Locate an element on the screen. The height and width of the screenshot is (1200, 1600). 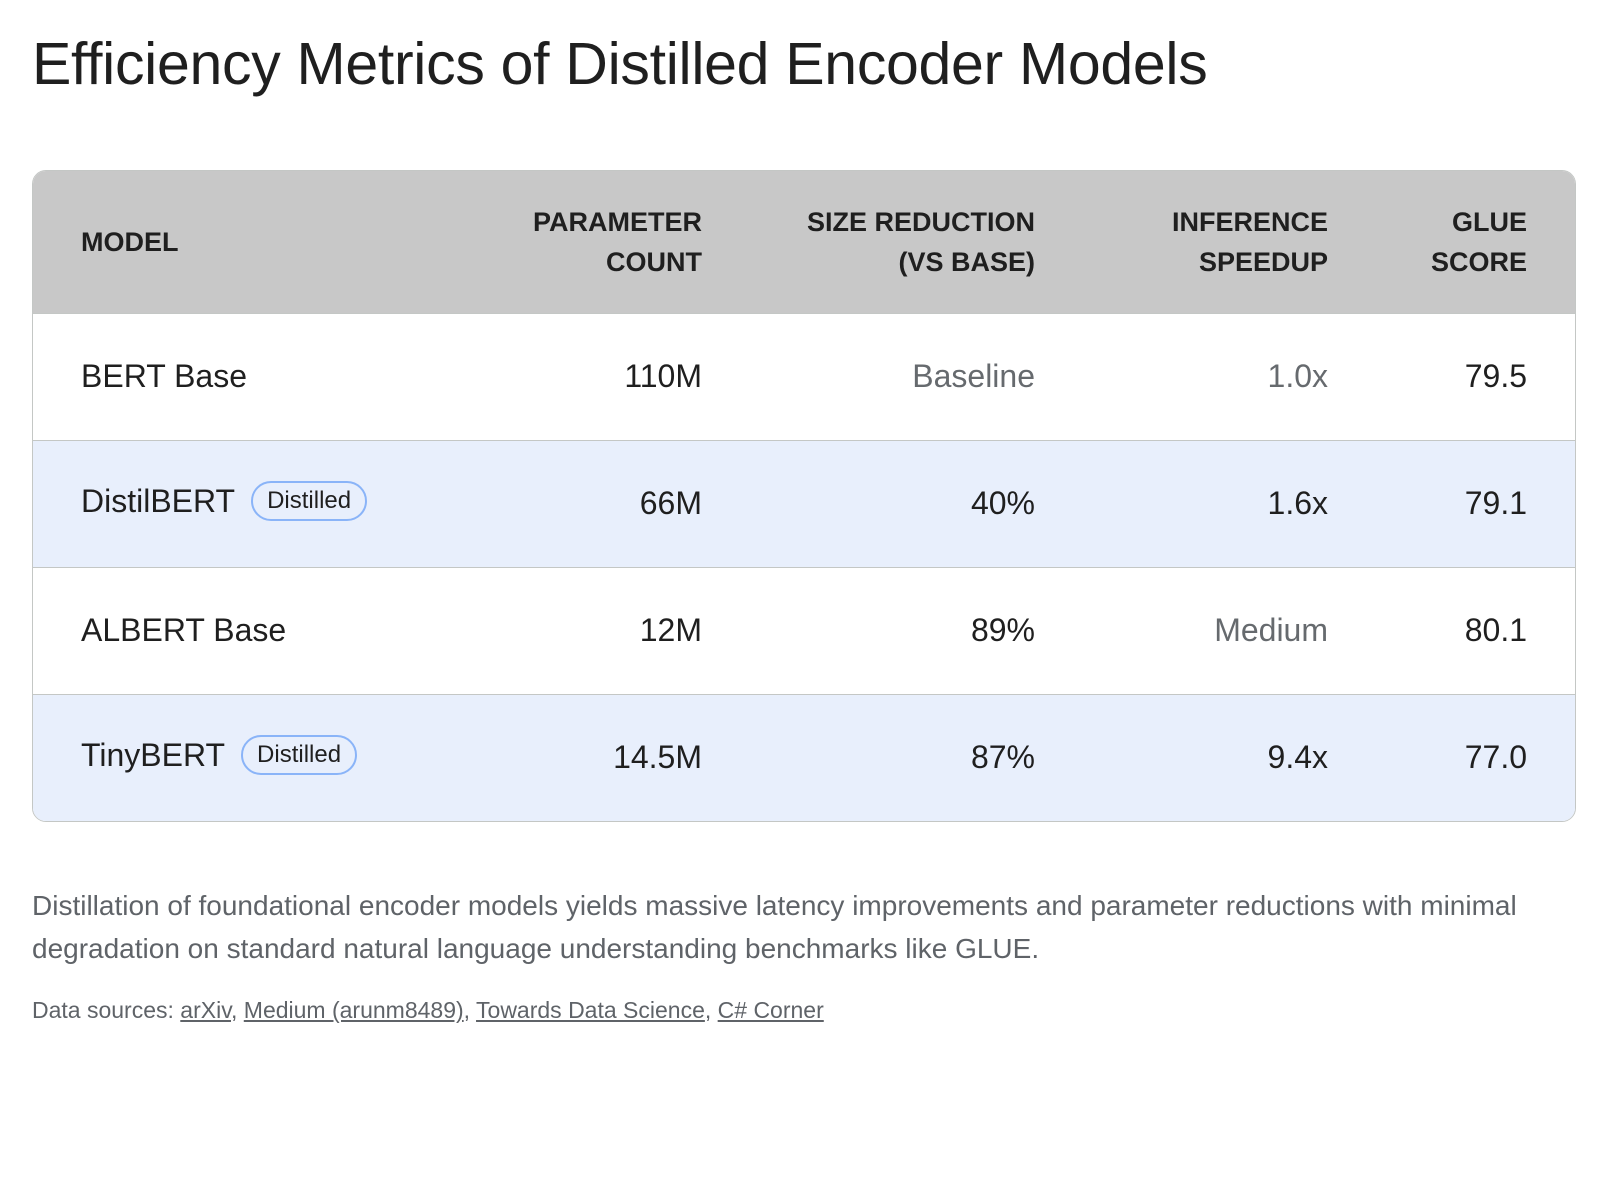
header-model: MODEL is located at coordinates (130, 241).